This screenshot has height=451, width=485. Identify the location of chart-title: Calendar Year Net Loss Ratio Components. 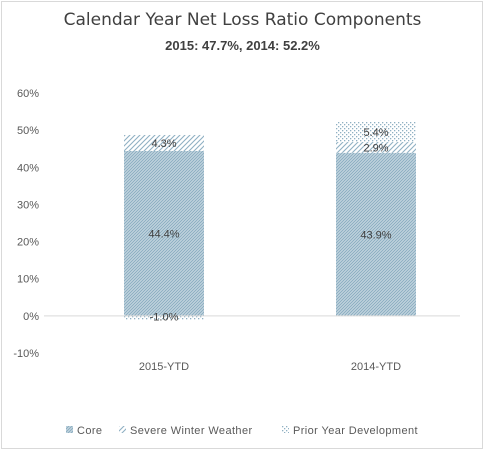
(242, 20).